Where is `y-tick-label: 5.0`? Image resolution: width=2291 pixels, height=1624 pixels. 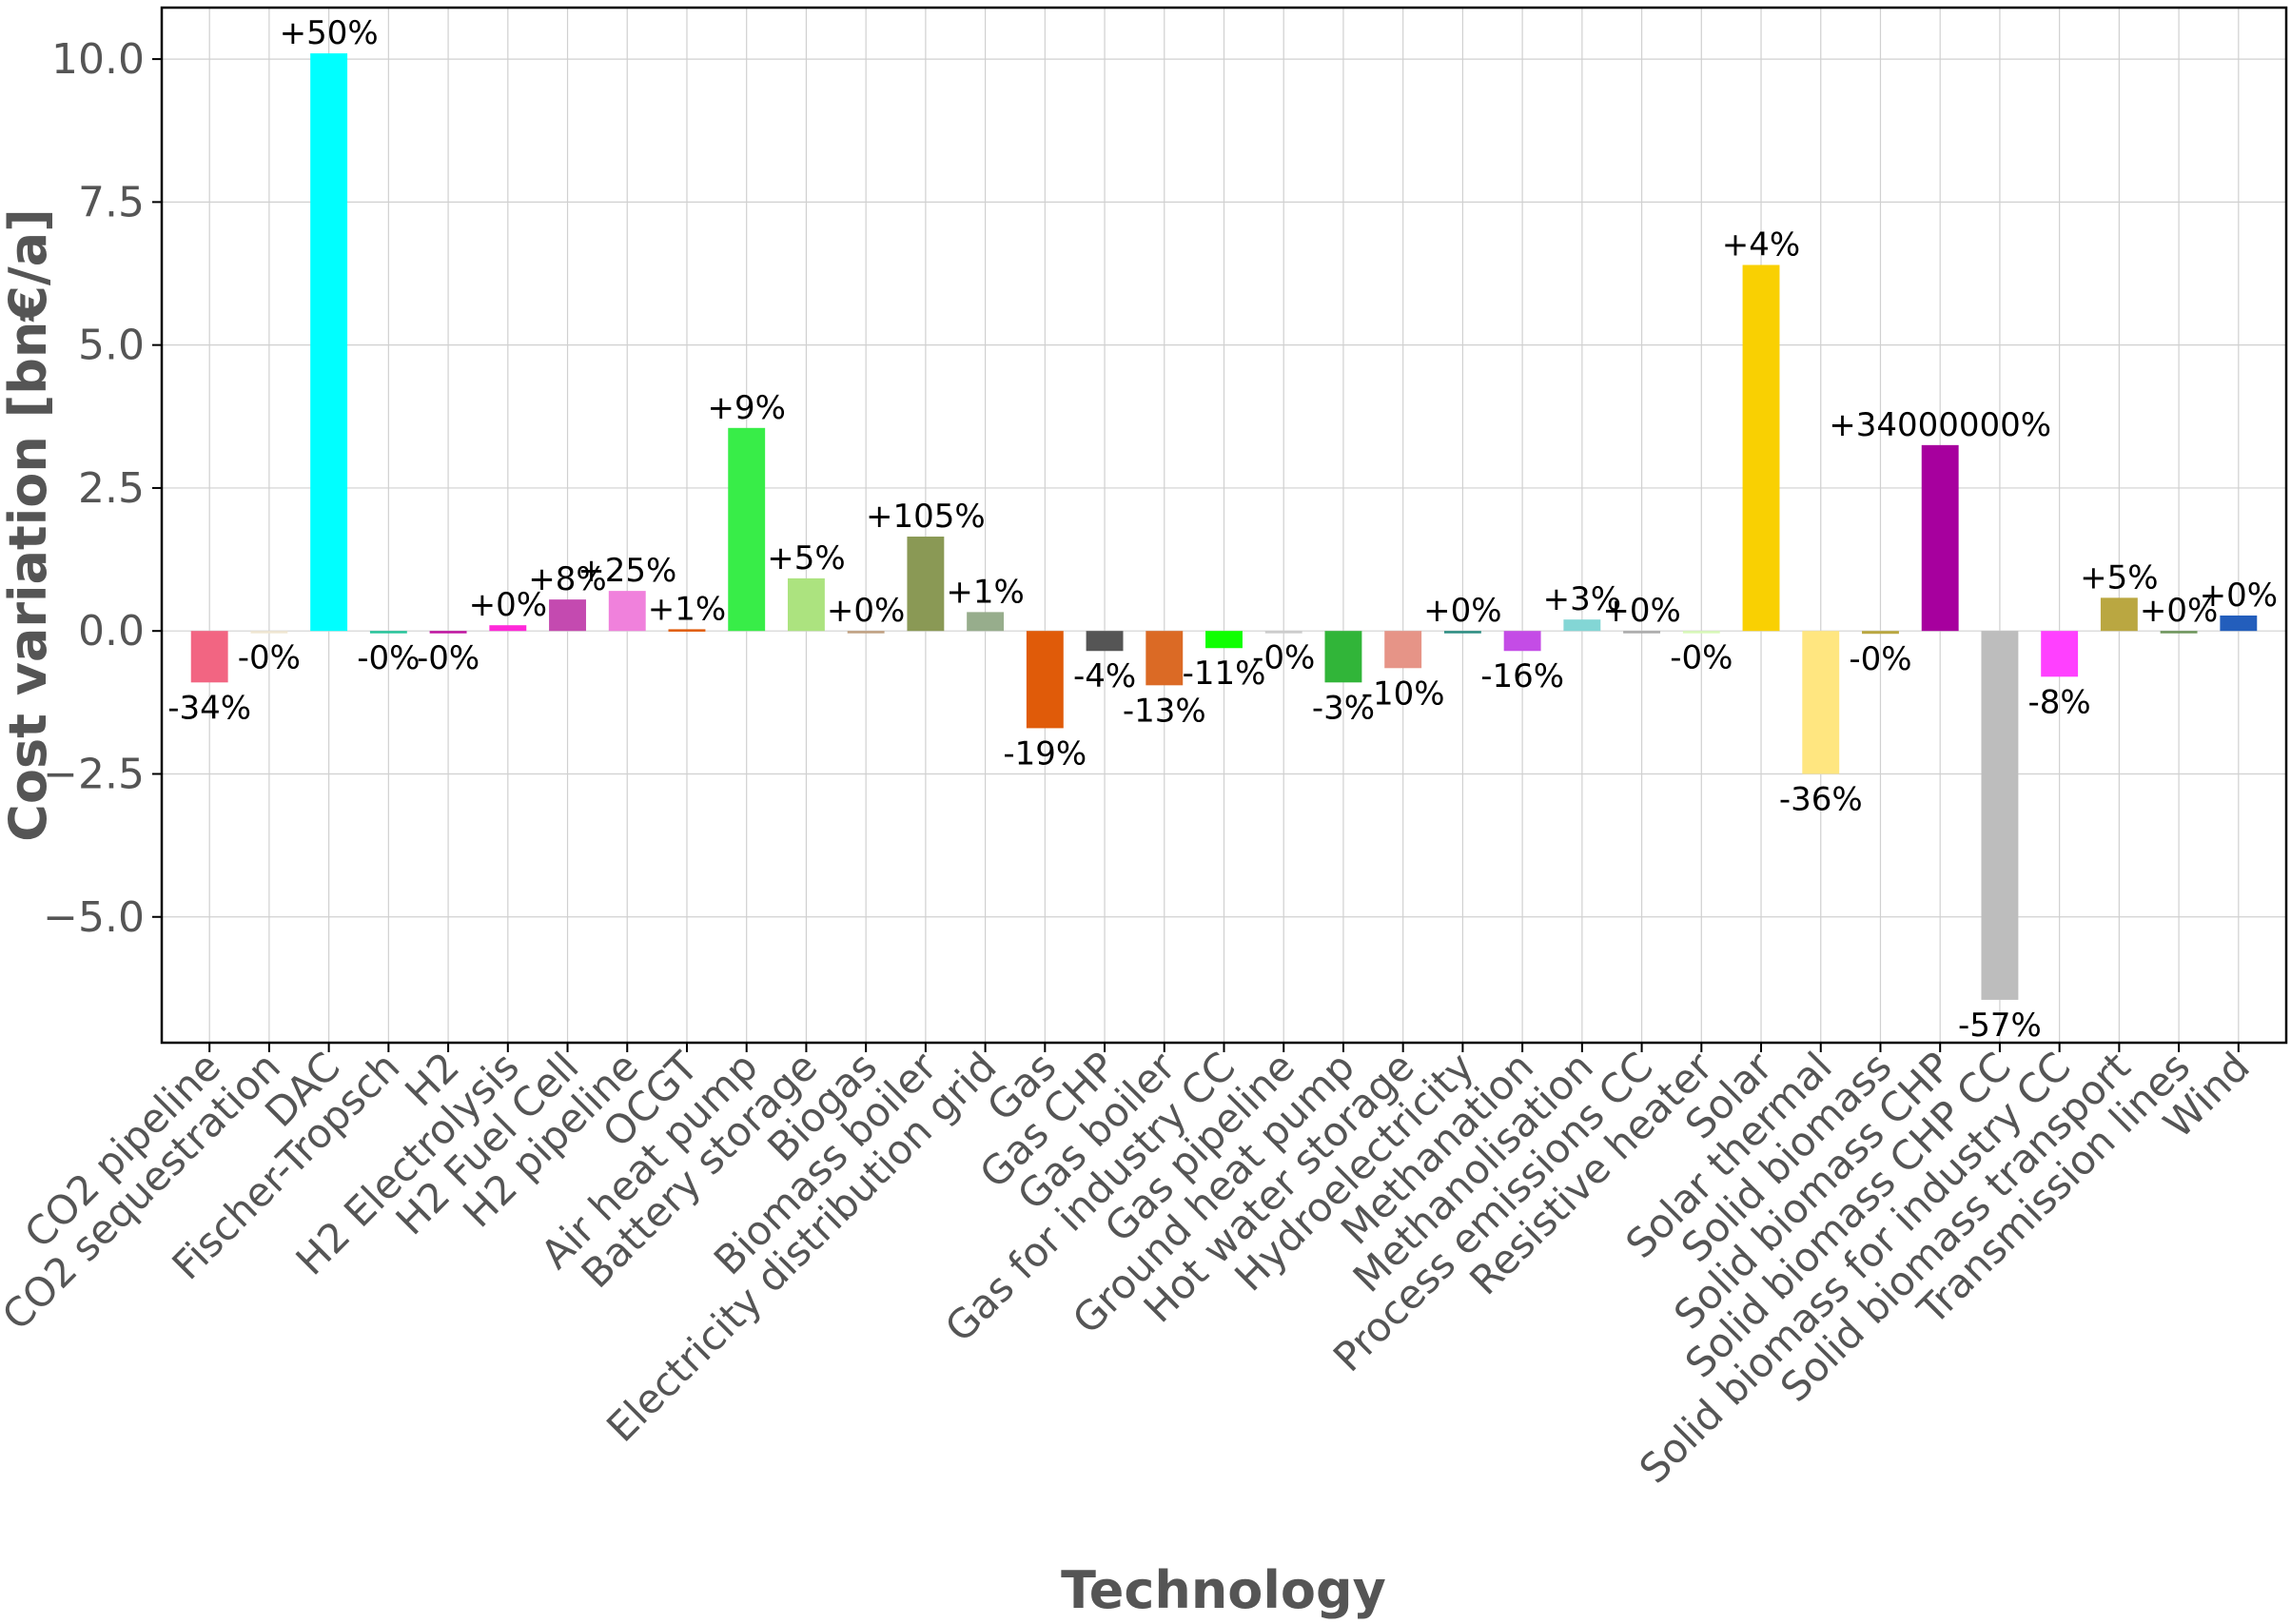 y-tick-label: 5.0 is located at coordinates (111, 346).